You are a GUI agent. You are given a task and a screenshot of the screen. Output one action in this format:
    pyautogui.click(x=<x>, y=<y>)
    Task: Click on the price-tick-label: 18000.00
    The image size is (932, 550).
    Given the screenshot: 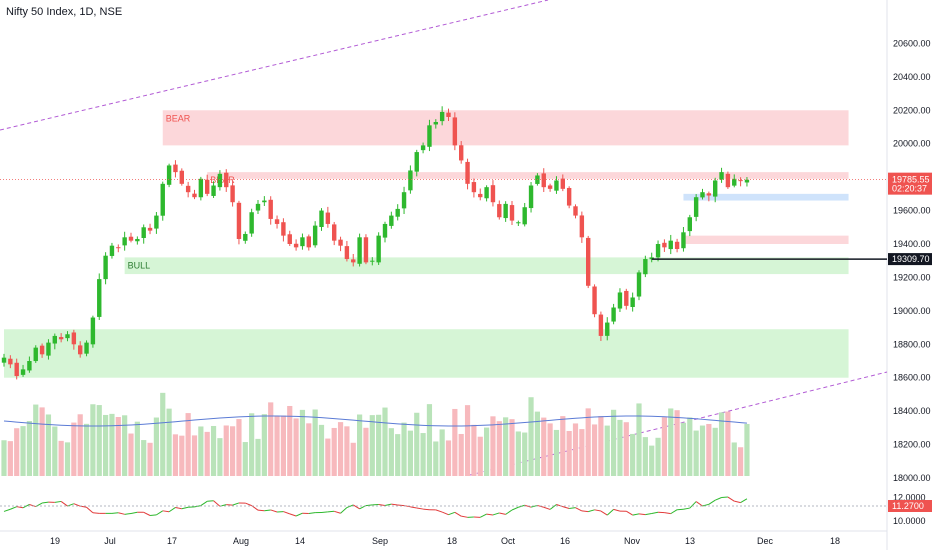 What is the action you would take?
    pyautogui.click(x=912, y=478)
    